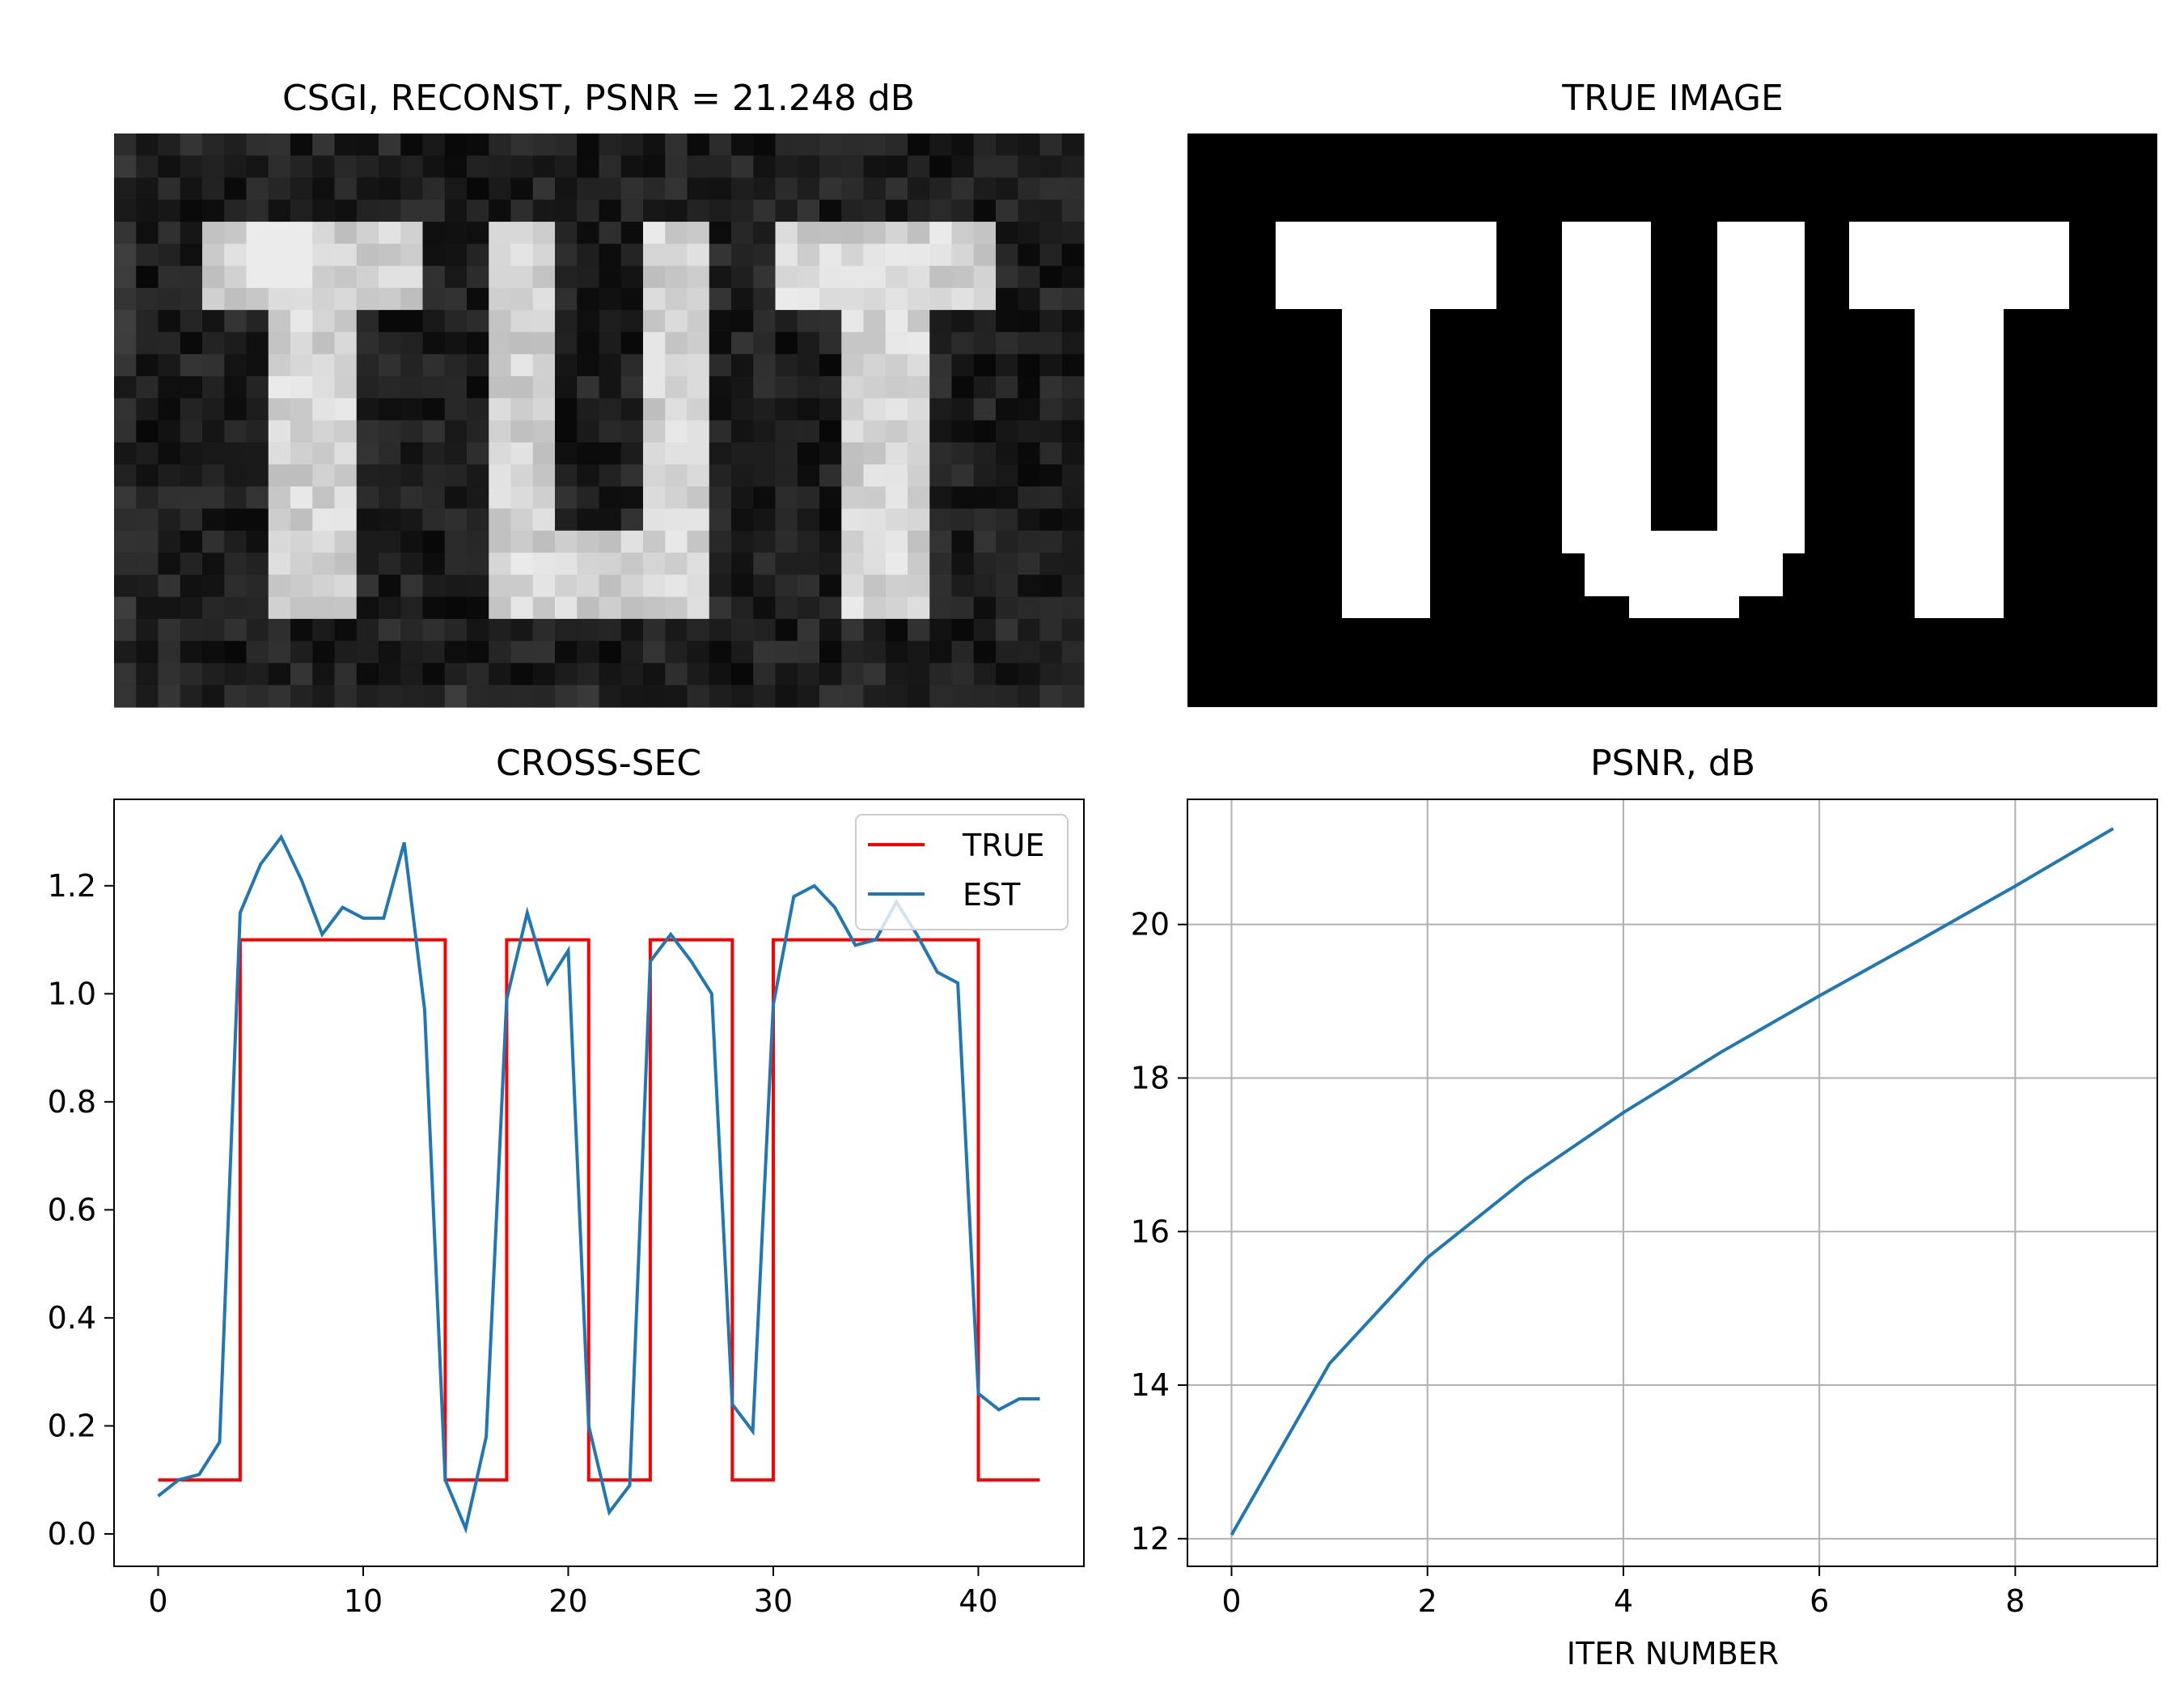 Image resolution: width=2184 pixels, height=1699 pixels. What do you see at coordinates (1150, 925) in the screenshot?
I see `y-tick-label: 20` at bounding box center [1150, 925].